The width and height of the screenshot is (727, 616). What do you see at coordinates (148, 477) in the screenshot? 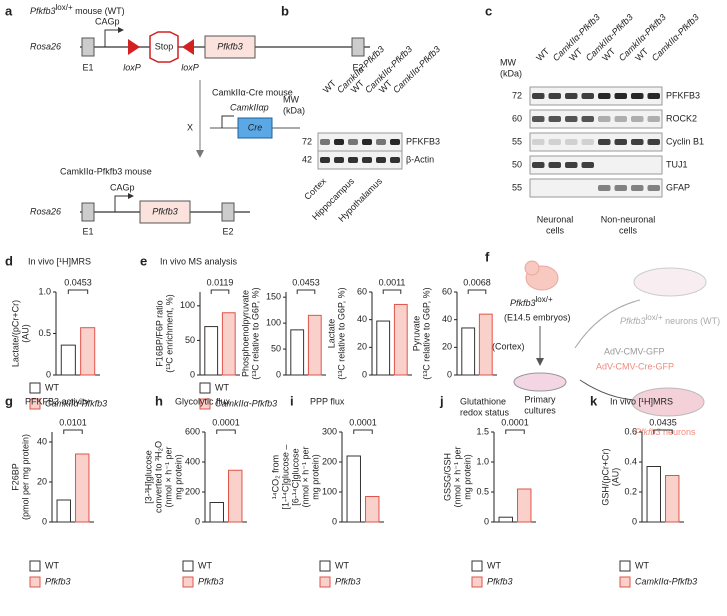
I see `y-axis-label: [3-³H]glucose` at bounding box center [148, 477].